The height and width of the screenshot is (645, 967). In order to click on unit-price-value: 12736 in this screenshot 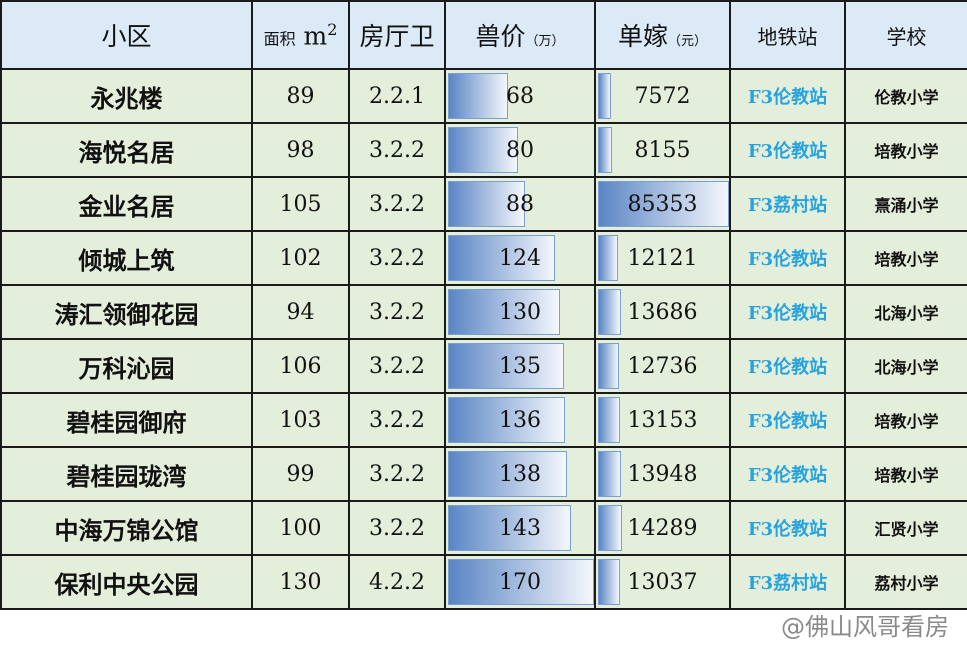, I will do `click(662, 366)`.